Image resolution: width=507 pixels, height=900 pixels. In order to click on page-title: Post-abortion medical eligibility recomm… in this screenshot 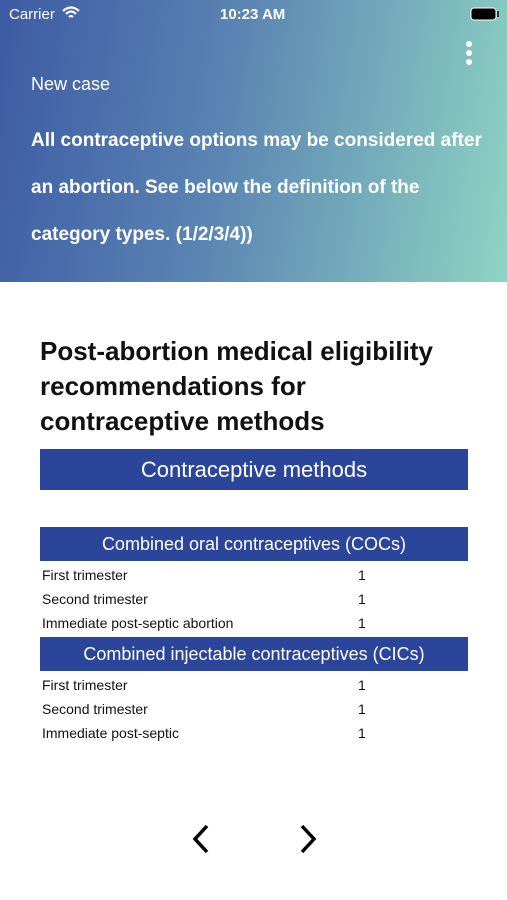, I will do `click(236, 386)`.